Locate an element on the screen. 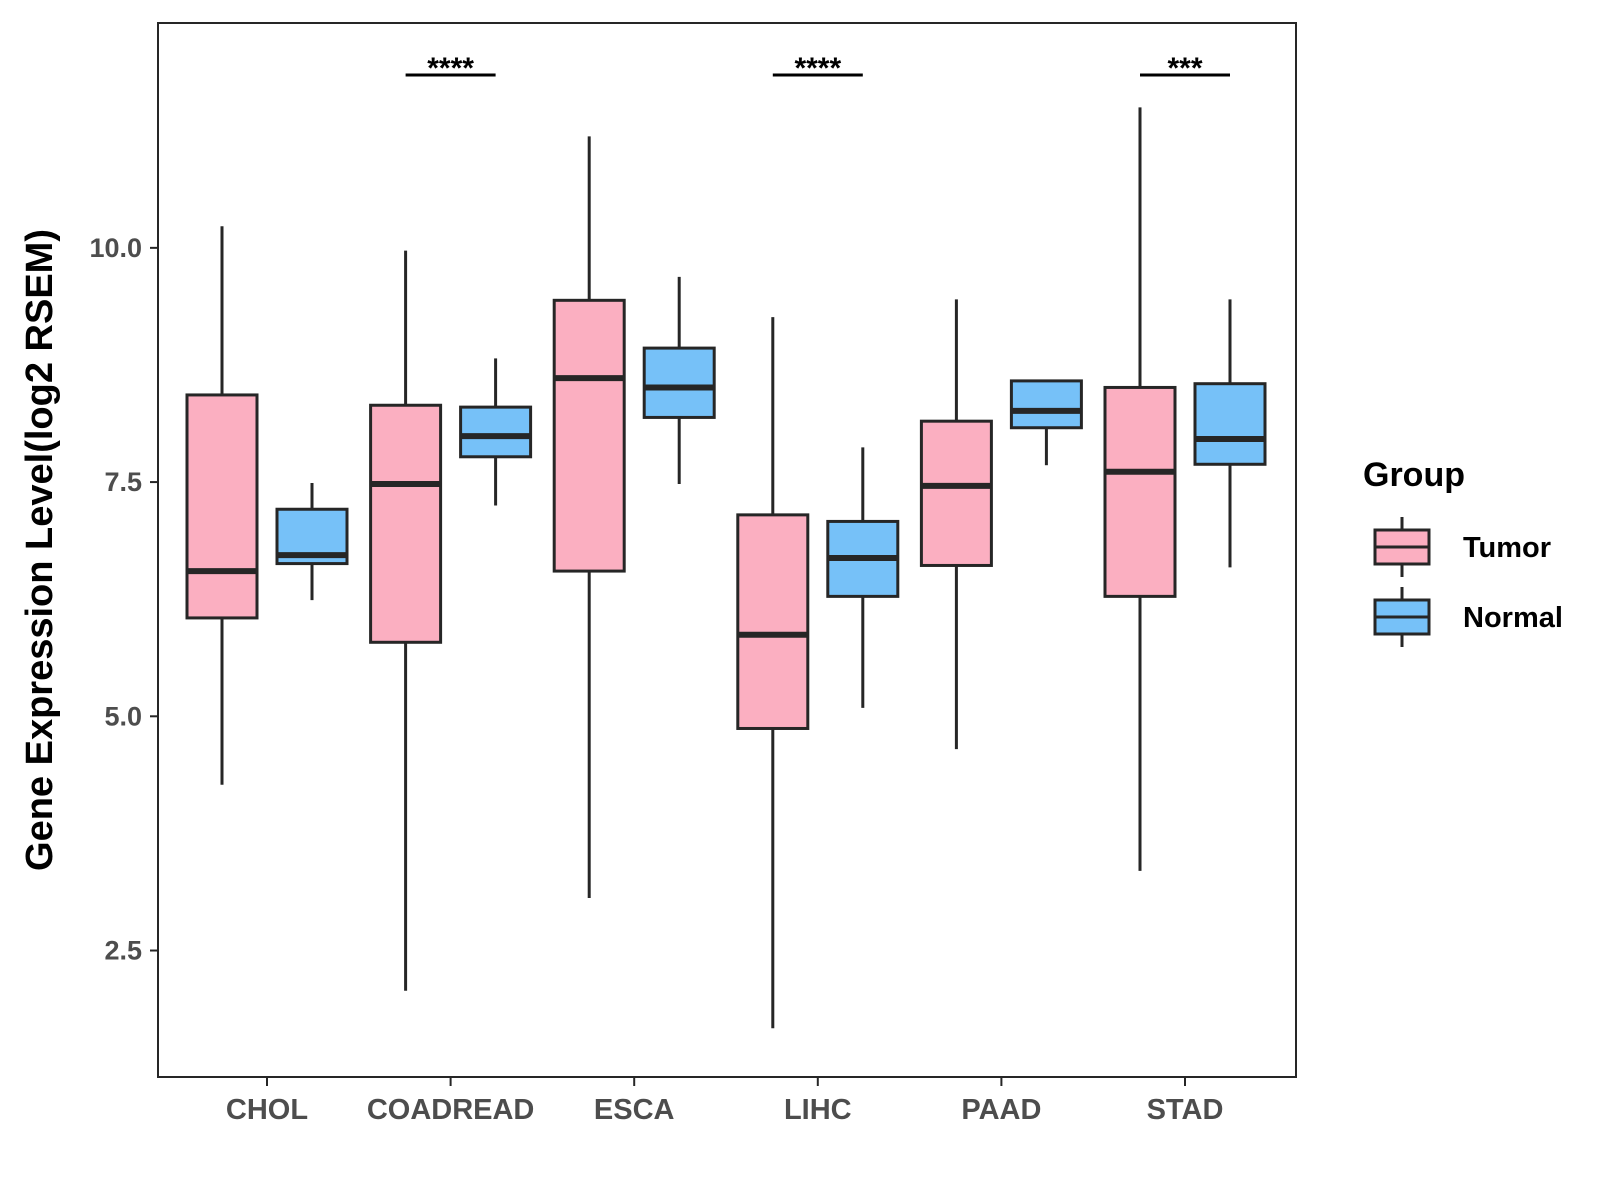 The width and height of the screenshot is (1600, 1200). y-axis-ticks: 2.5 5.0 7.5 10.0 is located at coordinates (123, 599).